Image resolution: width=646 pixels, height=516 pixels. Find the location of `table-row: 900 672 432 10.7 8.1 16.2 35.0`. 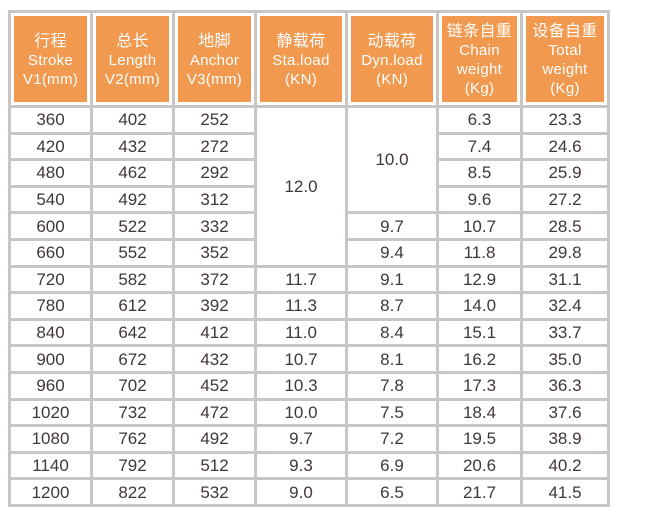

table-row: 900 672 432 10.7 8.1 16.2 35.0 is located at coordinates (309, 359).